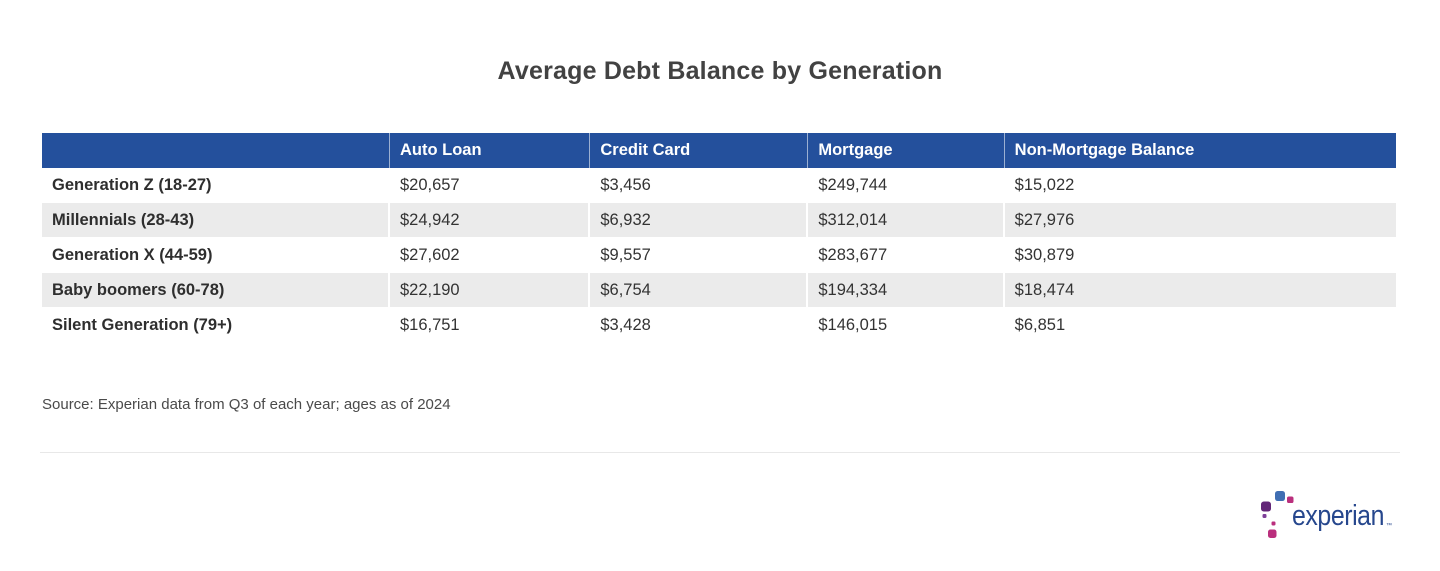 Image resolution: width=1440 pixels, height=571 pixels. Describe the element at coordinates (1338, 516) in the screenshot. I see `experian-wordmark: experian` at that location.